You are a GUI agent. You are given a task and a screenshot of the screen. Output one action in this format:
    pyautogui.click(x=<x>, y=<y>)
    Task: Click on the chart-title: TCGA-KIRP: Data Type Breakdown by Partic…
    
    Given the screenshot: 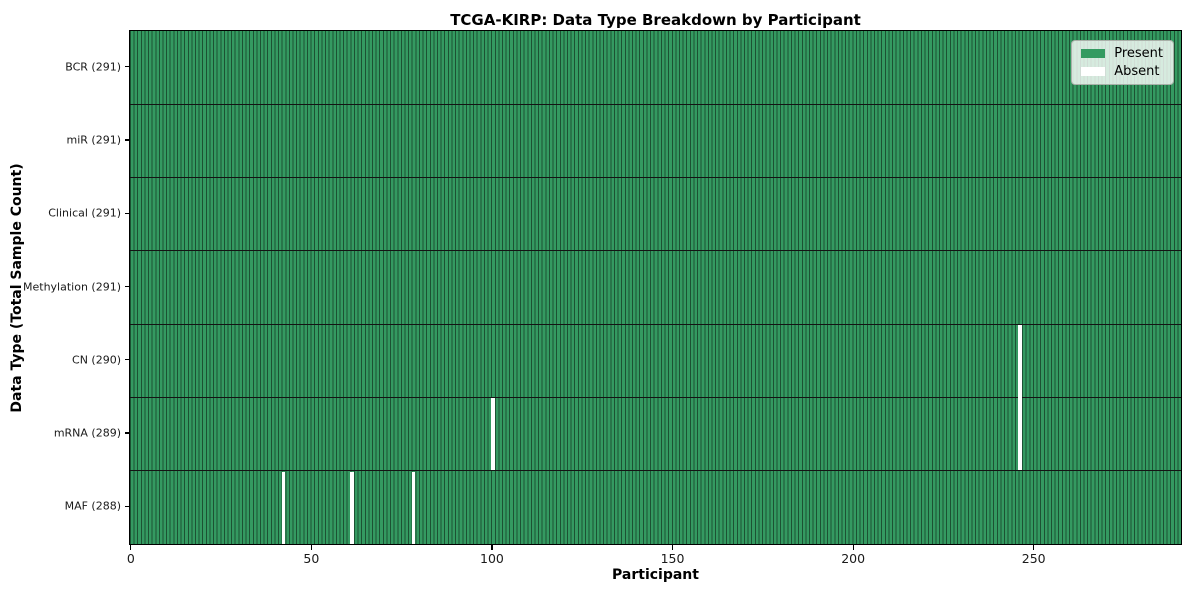 What is the action you would take?
    pyautogui.click(x=655, y=20)
    